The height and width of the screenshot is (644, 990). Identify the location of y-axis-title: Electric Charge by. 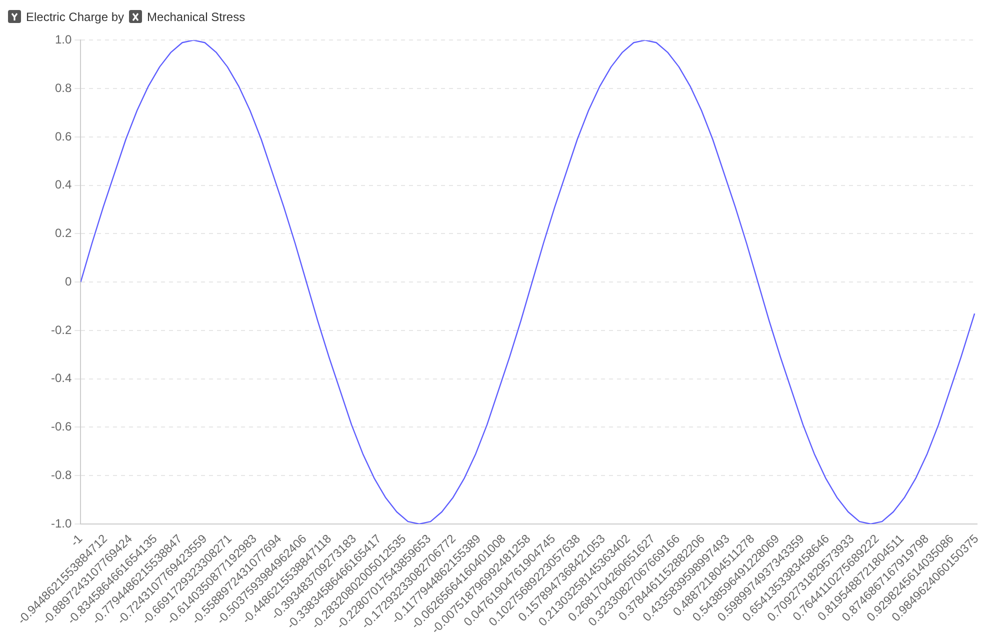
(75, 17).